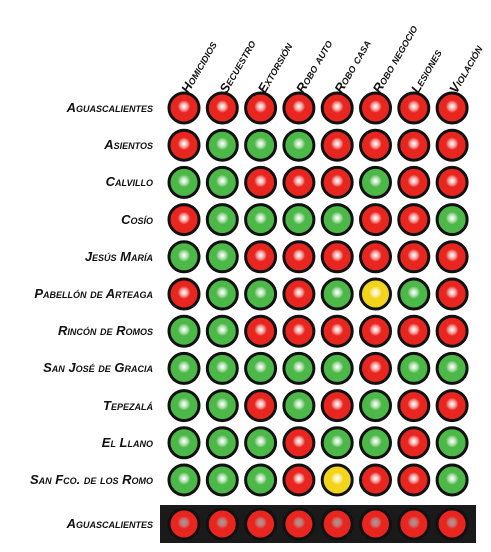  I want to click on total-row-label: Aguascalientes, so click(109, 523).